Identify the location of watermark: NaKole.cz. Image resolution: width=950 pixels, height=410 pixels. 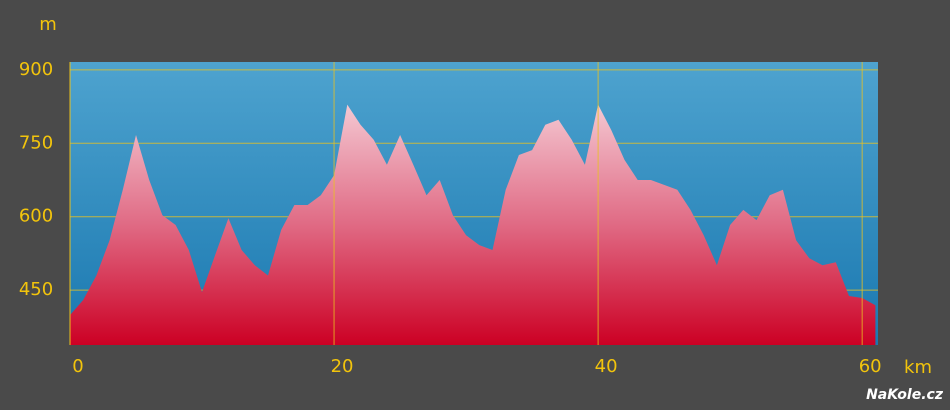
(905, 395).